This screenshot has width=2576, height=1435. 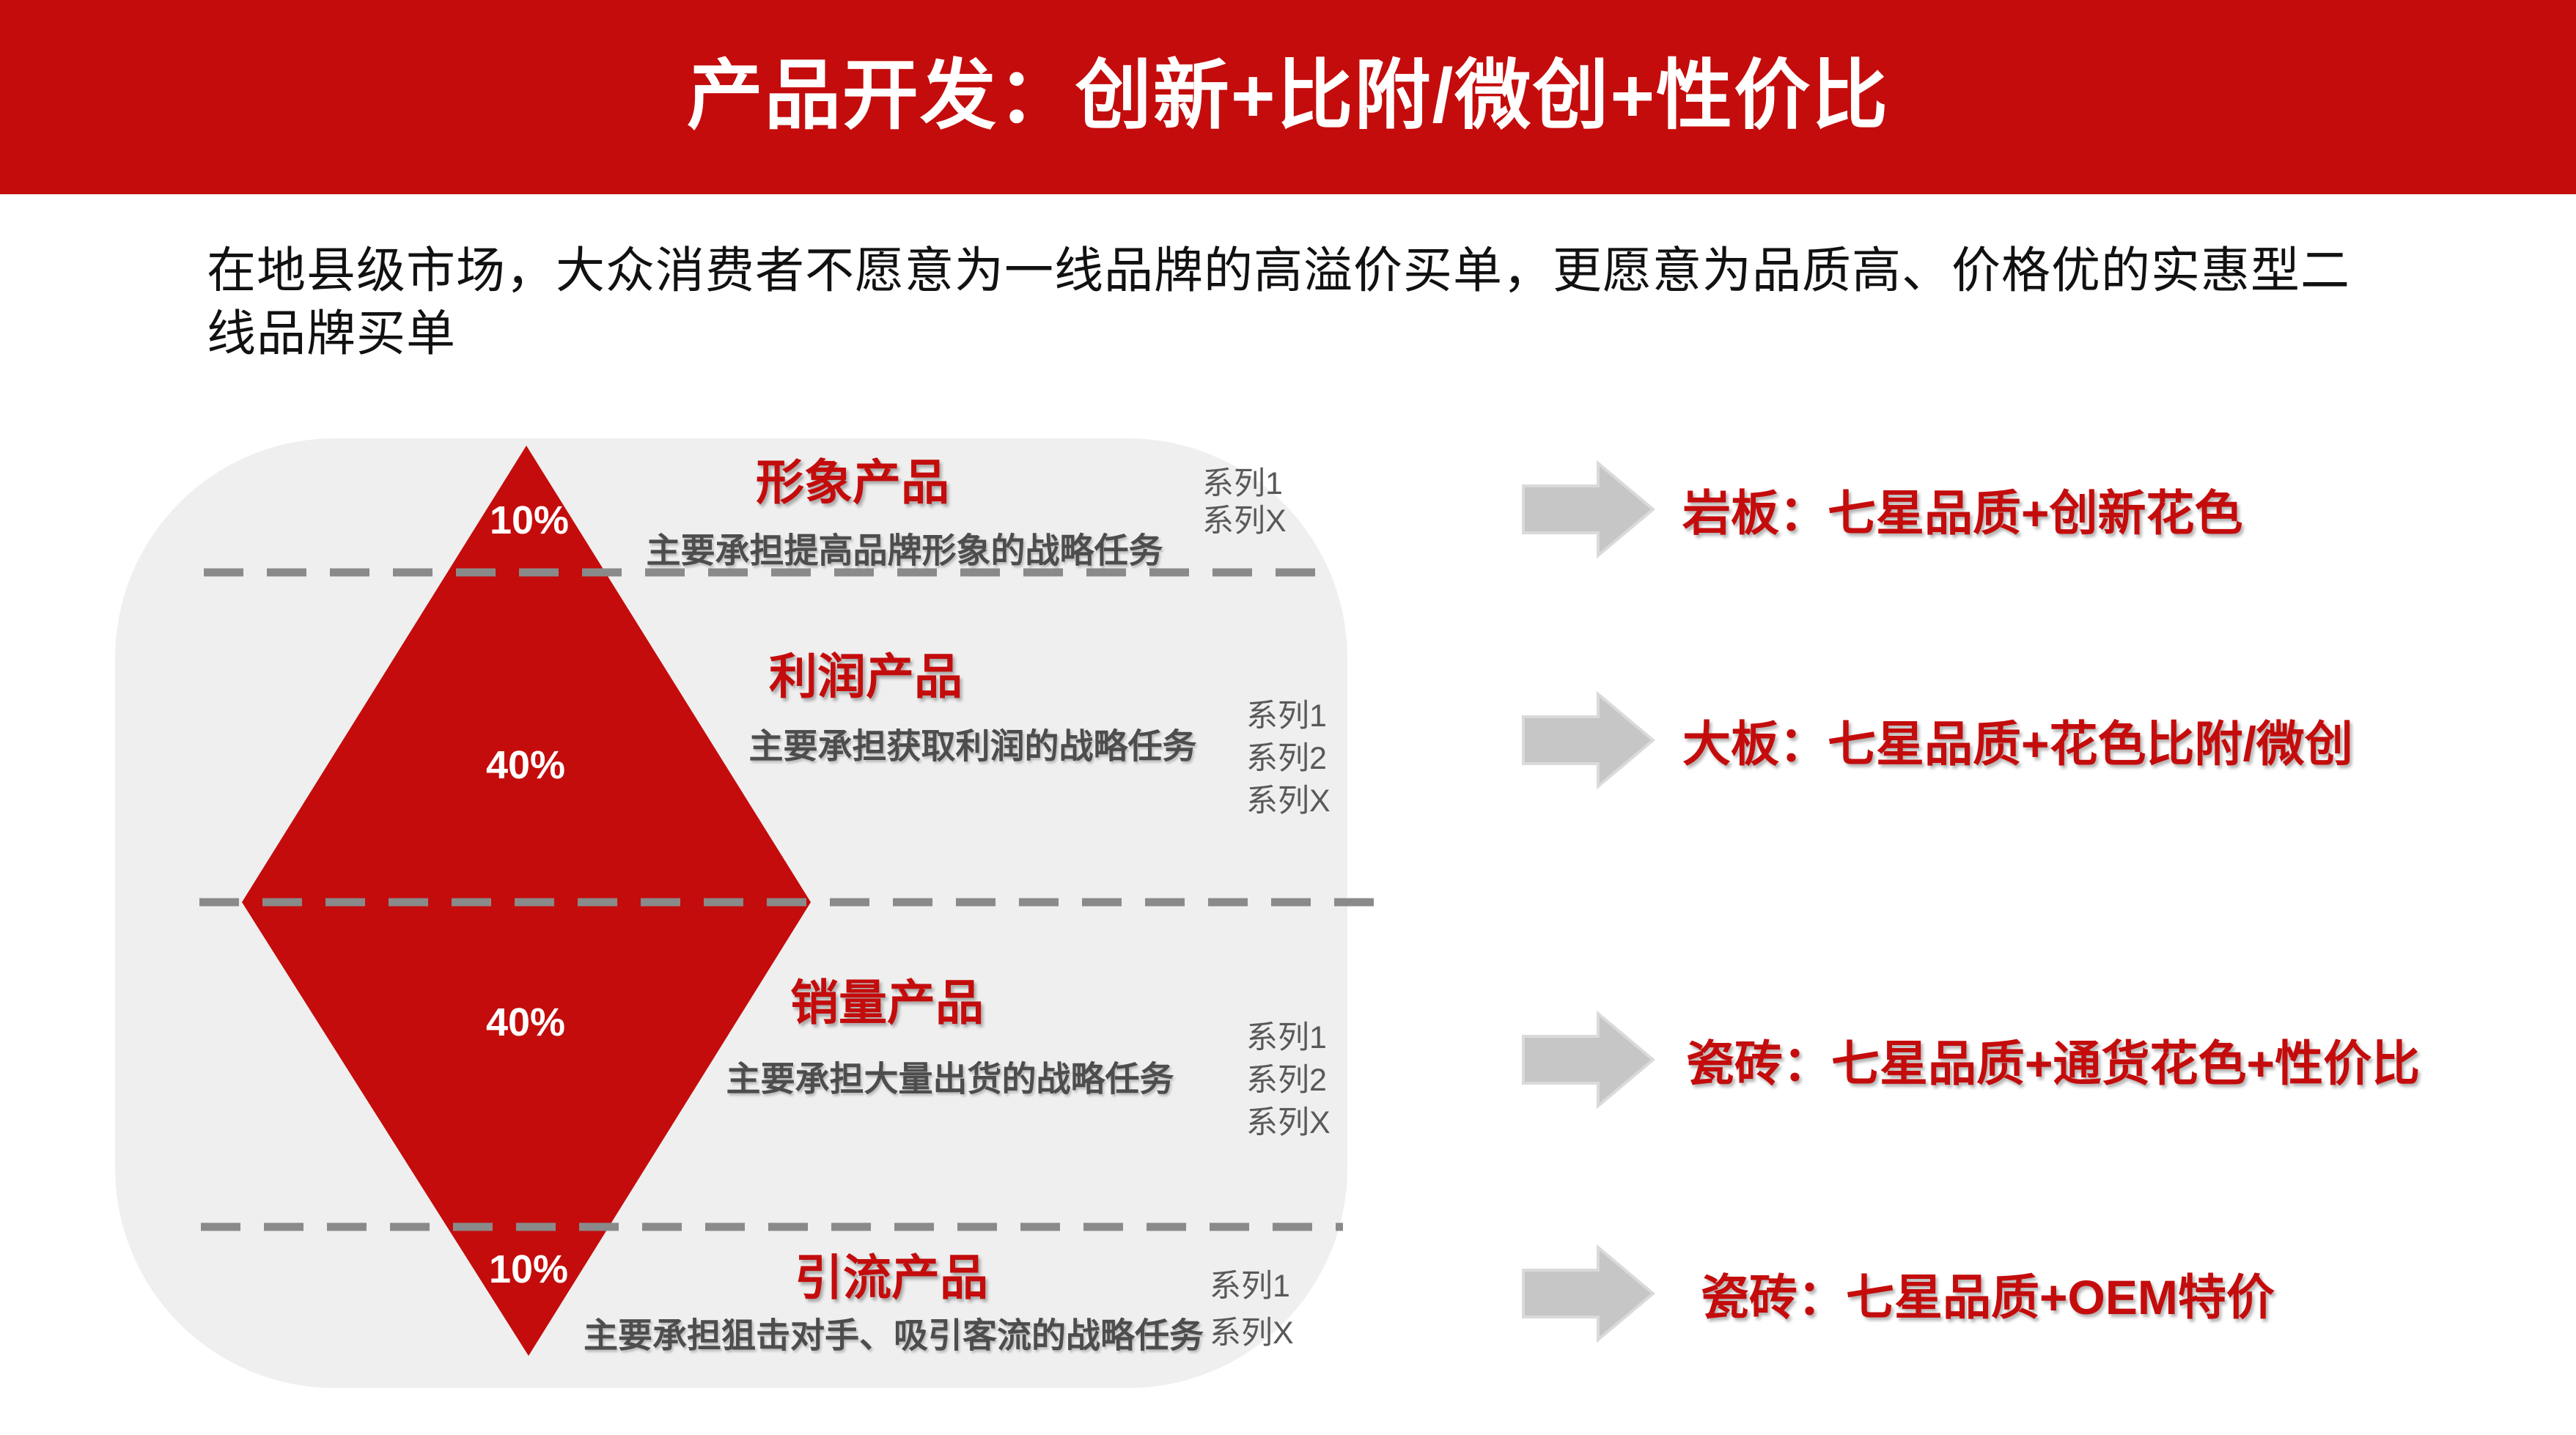 I want to click on section-desc-traffic: 主要承担狙击对手、吸引客流的战略任务, so click(x=894, y=1335).